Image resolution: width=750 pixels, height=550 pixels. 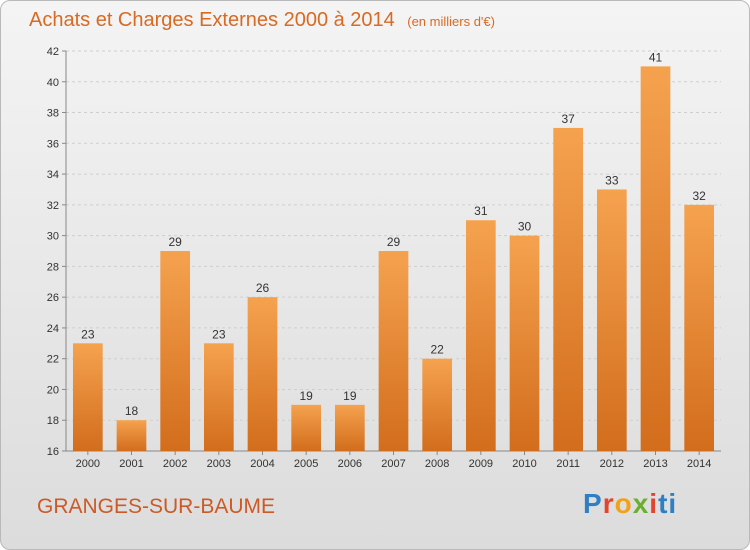 What do you see at coordinates (699, 196) in the screenshot?
I see `bar-value-label: 32` at bounding box center [699, 196].